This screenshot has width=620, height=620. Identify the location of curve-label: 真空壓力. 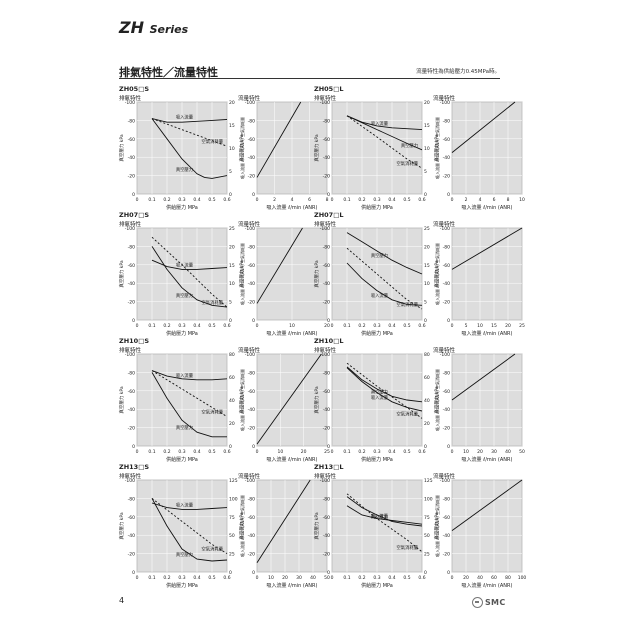
(184, 169).